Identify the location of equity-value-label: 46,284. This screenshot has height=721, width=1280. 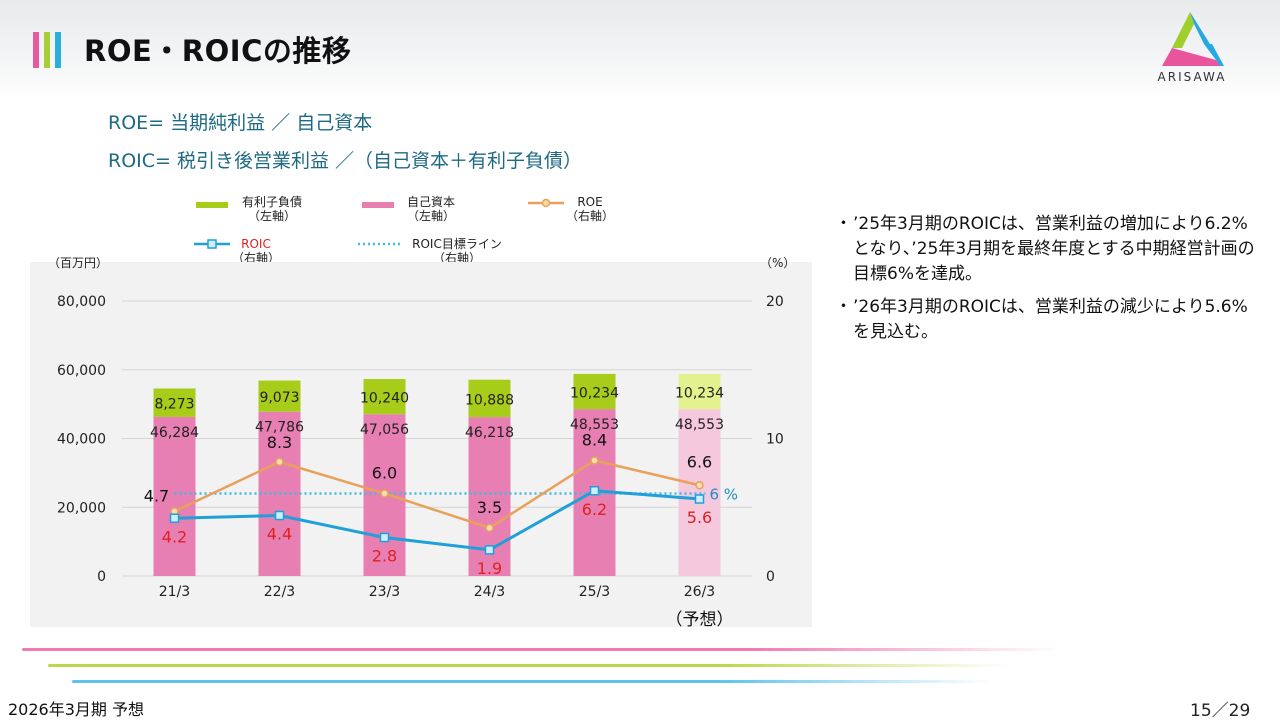
(174, 433).